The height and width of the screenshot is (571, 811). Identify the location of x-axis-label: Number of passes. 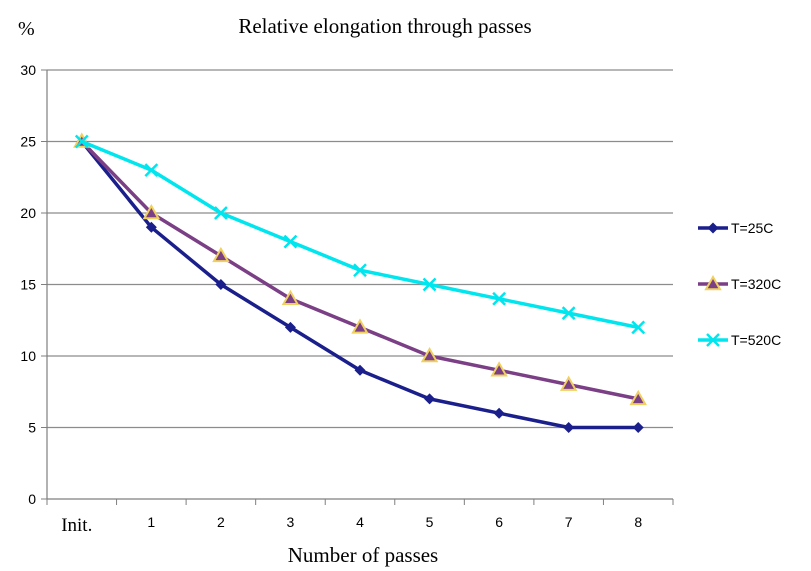
(363, 555).